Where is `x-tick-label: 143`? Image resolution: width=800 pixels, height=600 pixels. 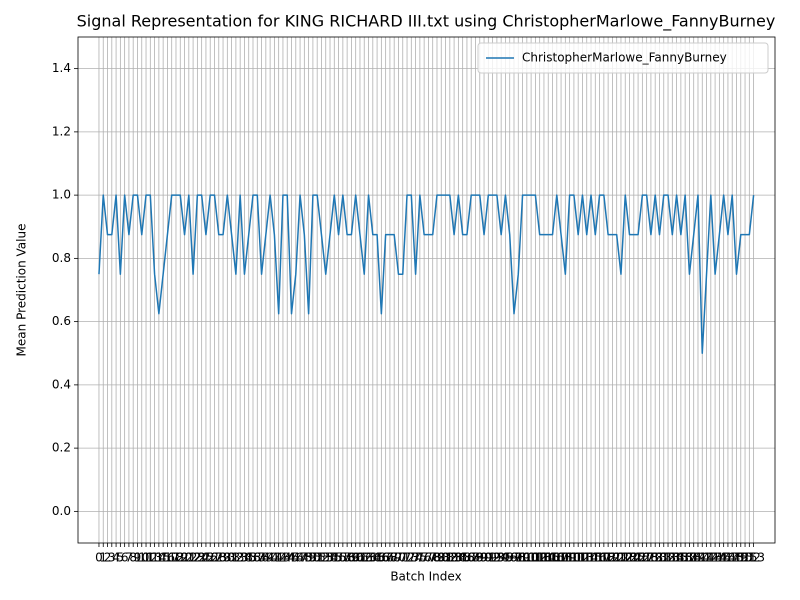
x-tick-label: 143 is located at coordinates (710, 558).